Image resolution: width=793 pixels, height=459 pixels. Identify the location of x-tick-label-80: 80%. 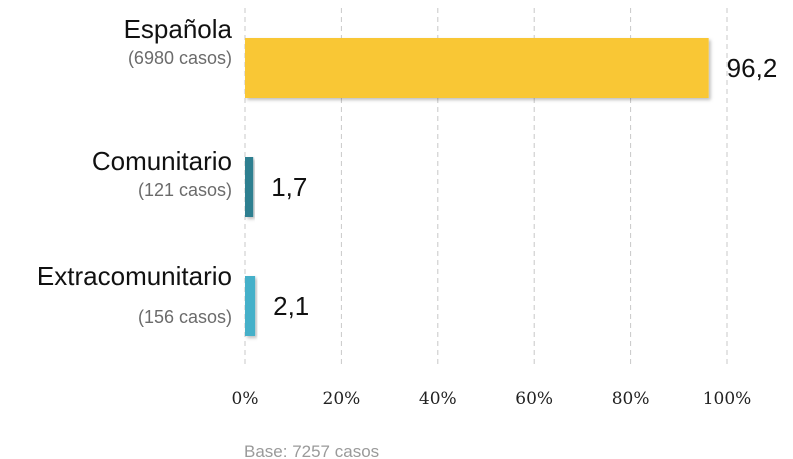
(631, 399).